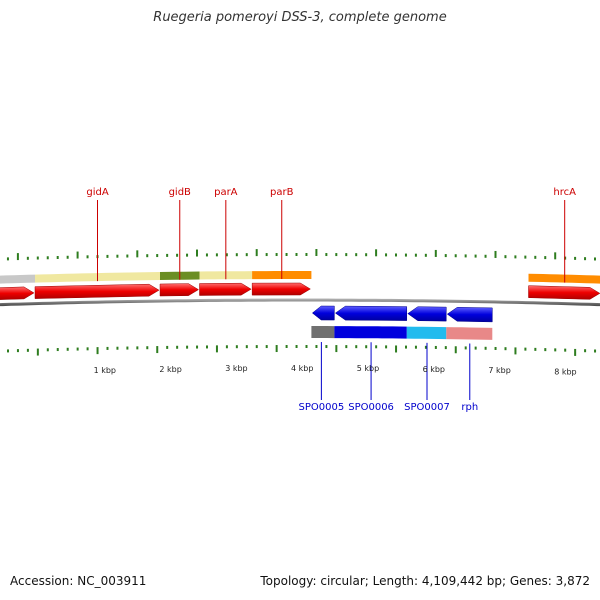 Image resolution: width=600 pixels, height=600 pixels. What do you see at coordinates (323, 313) in the screenshot?
I see `reverse-gene-spo0005` at bounding box center [323, 313].